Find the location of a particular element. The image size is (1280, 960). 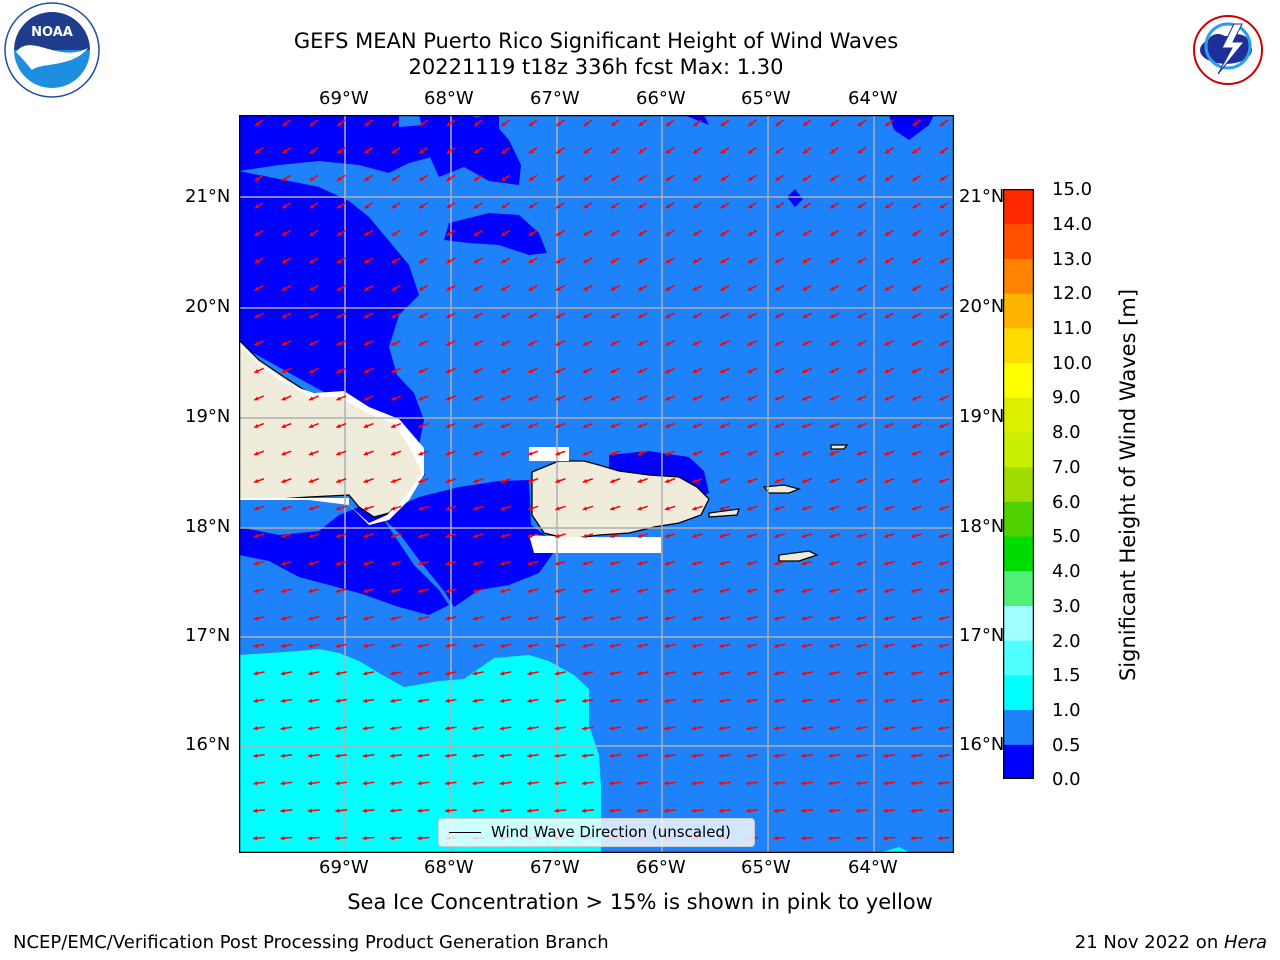

lat-tick-right: 18°N is located at coordinates (982, 526).